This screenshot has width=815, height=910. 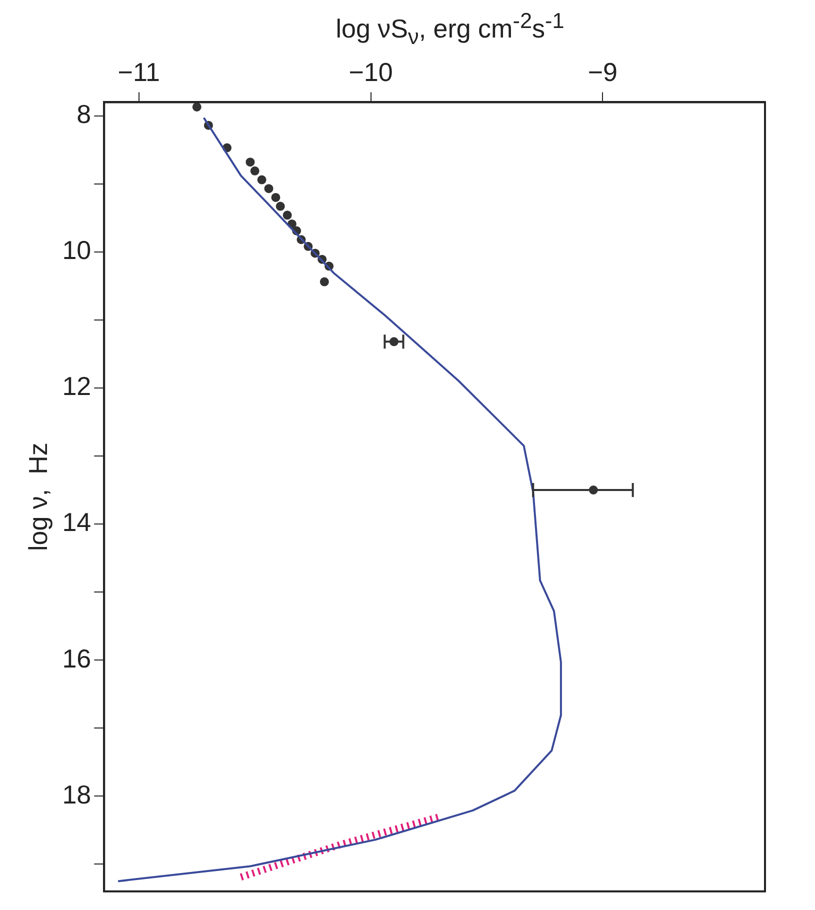 I want to click on x-tick-label: −11, so click(x=139, y=71).